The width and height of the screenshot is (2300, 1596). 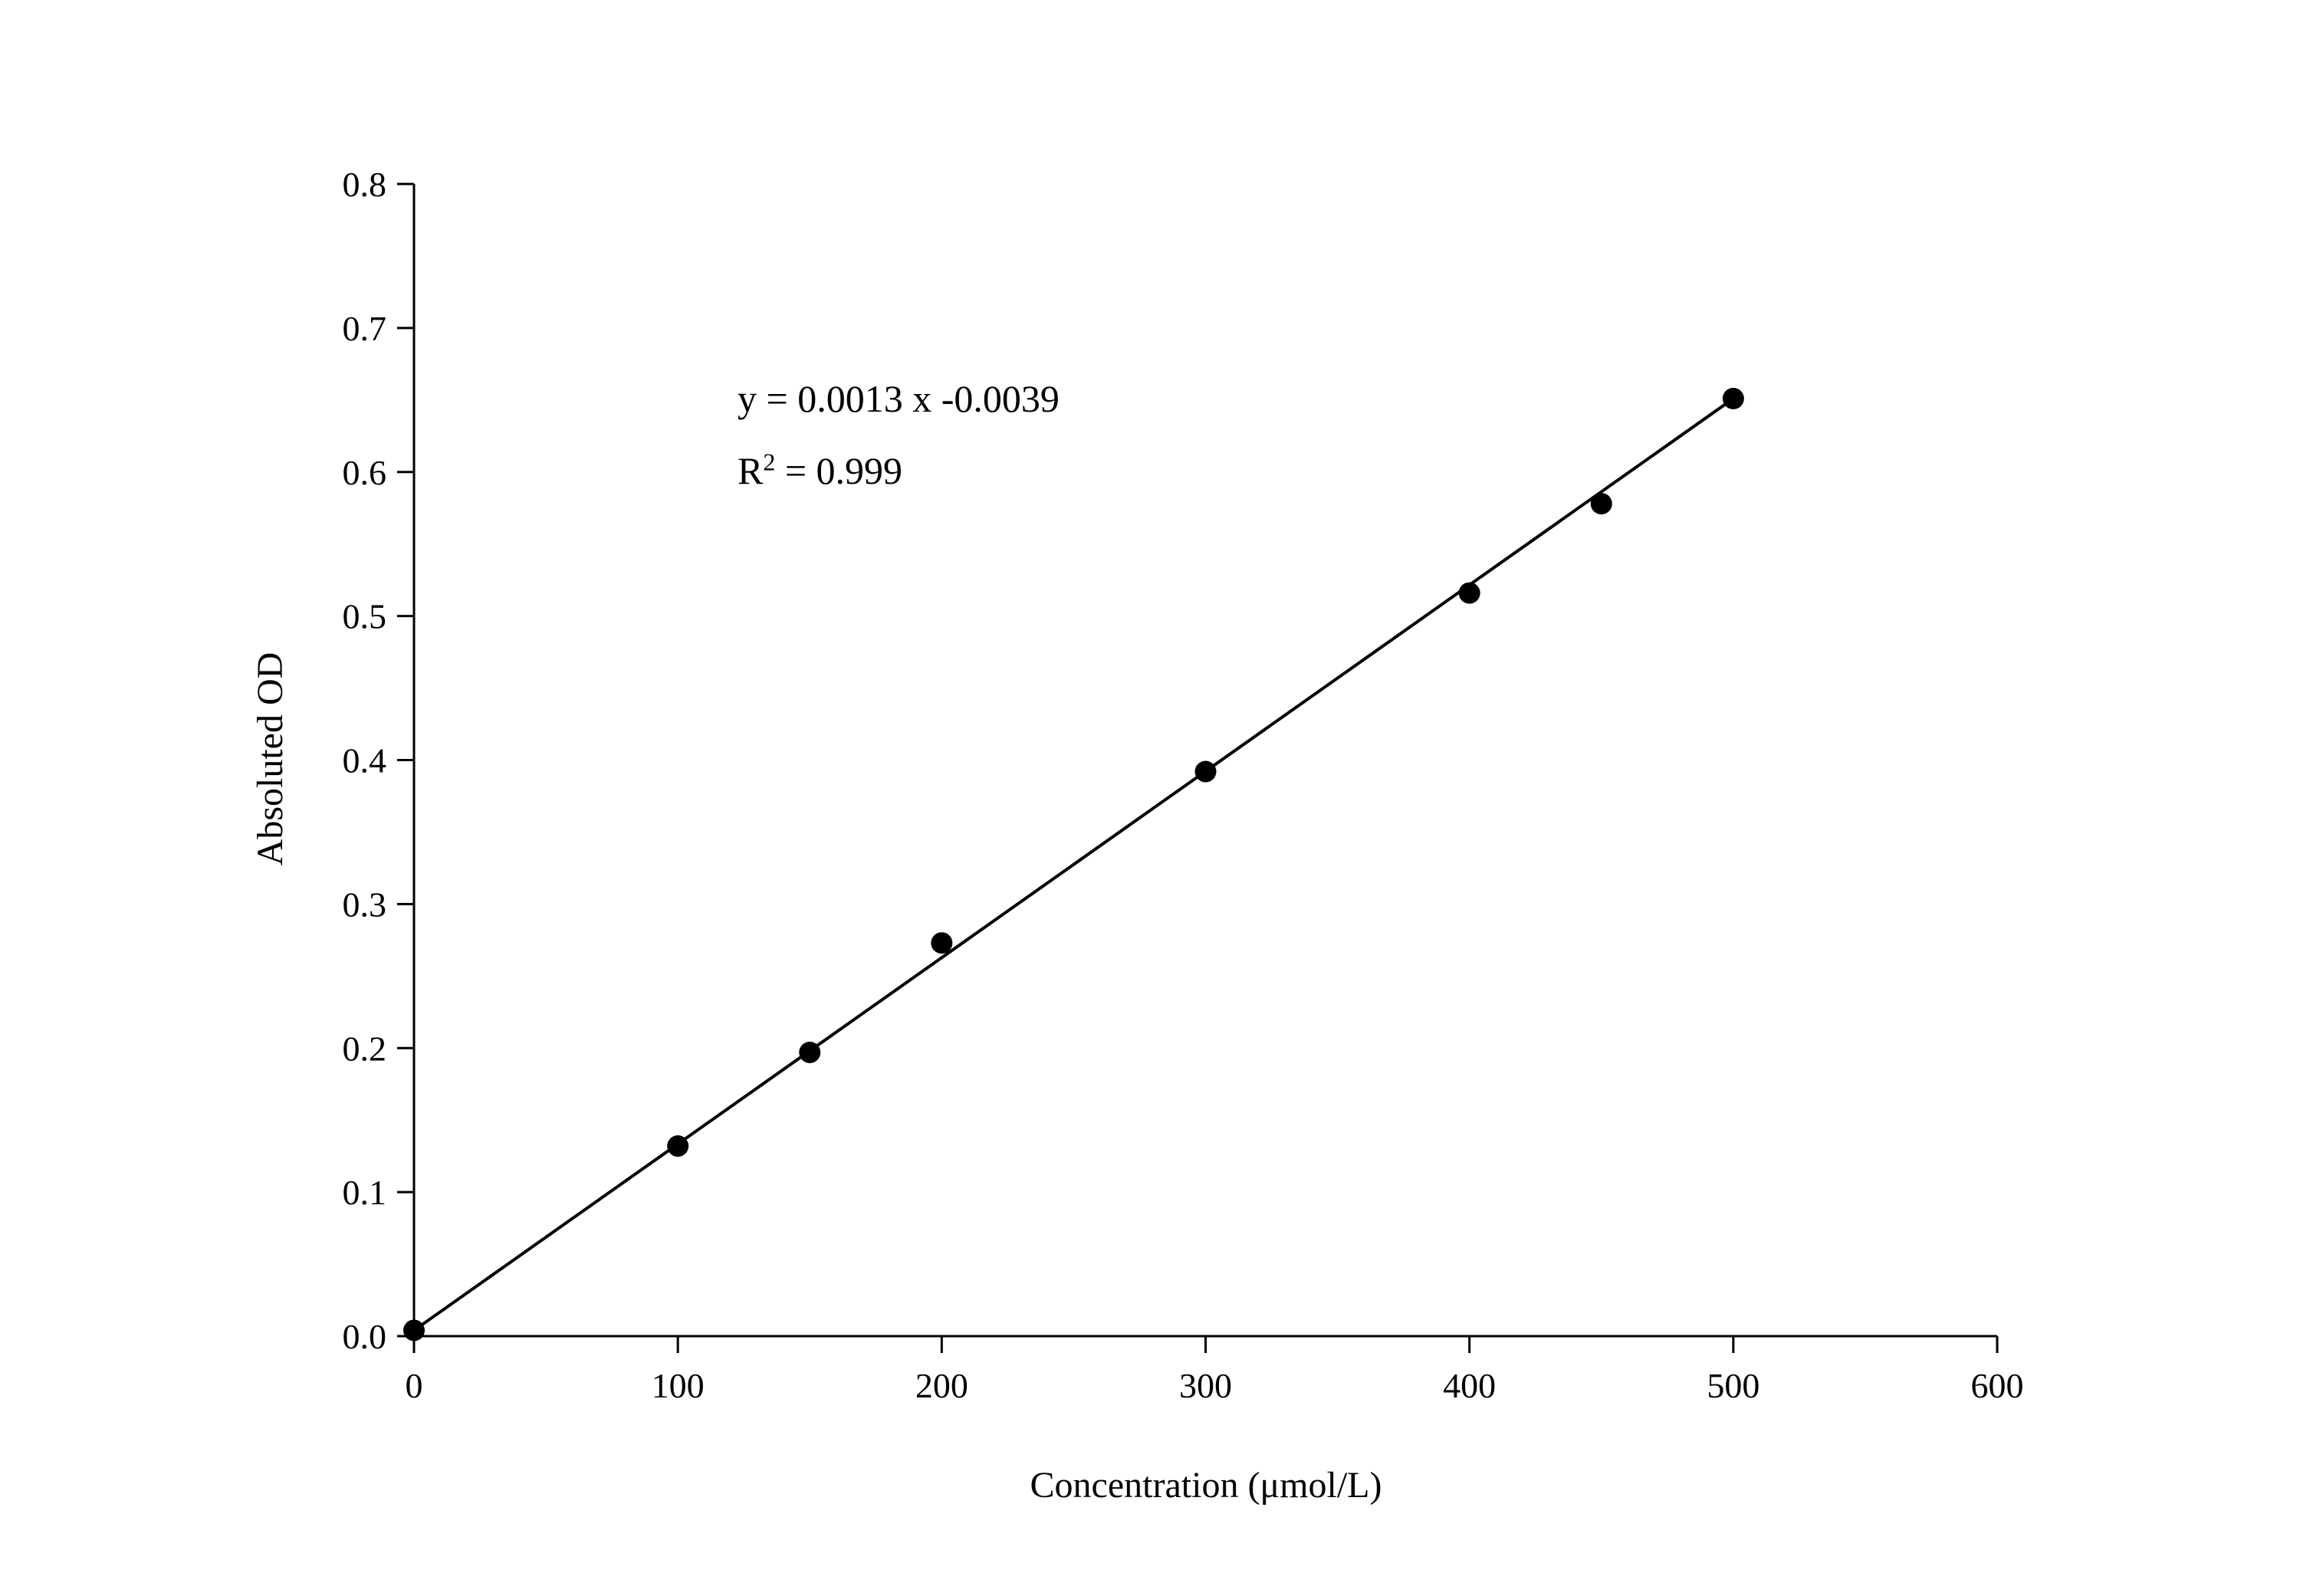 What do you see at coordinates (415, 1385) in the screenshot?
I see `x-tick-label: 0` at bounding box center [415, 1385].